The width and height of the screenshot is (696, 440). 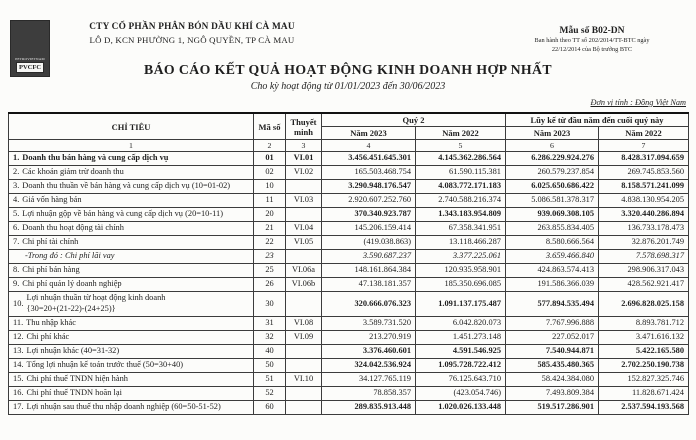 I want to click on thuyet-minh-cell: VI.06b, so click(x=303, y=285).